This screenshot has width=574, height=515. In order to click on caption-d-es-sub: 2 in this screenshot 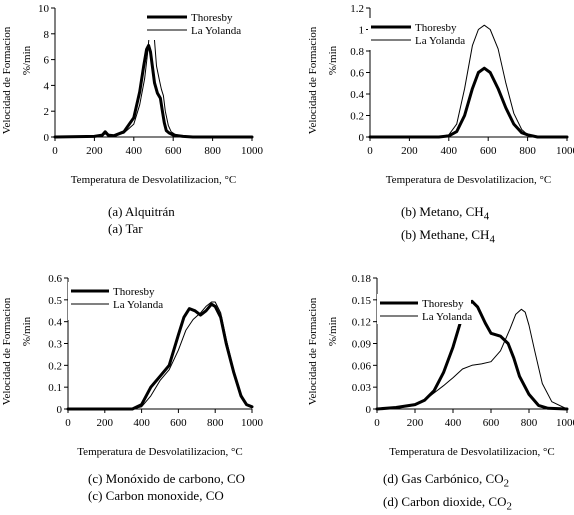, I will do `click(506, 483)`.